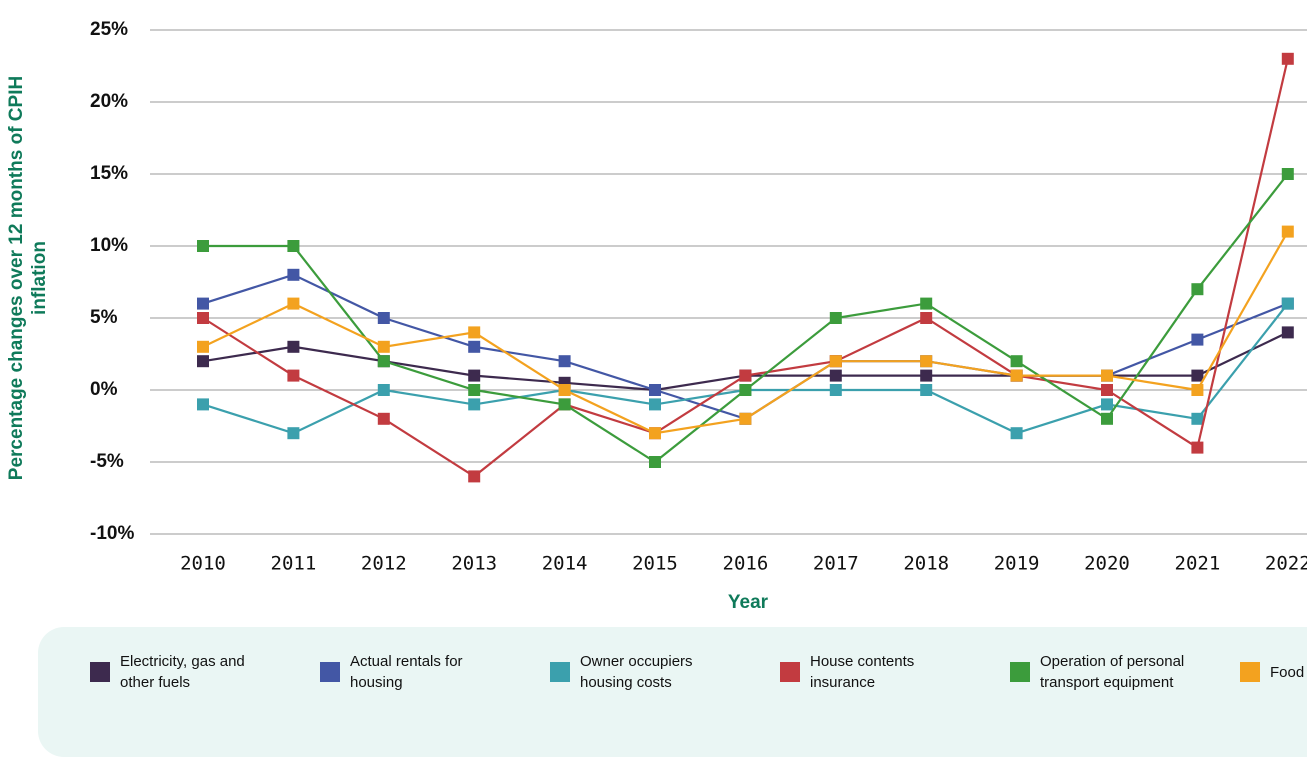  What do you see at coordinates (104, 389) in the screenshot?
I see `y-tick-label: 0%` at bounding box center [104, 389].